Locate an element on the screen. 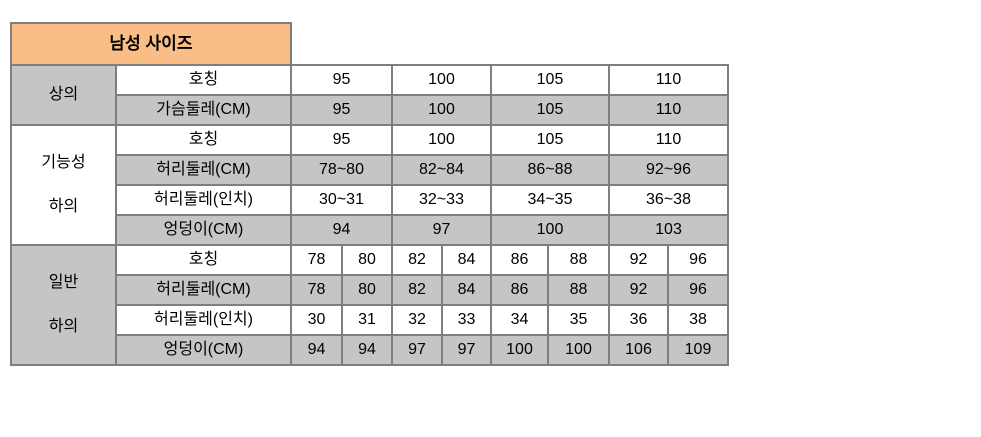 Image resolution: width=981 pixels, height=437 pixels. size-cell: 109 is located at coordinates (698, 350).